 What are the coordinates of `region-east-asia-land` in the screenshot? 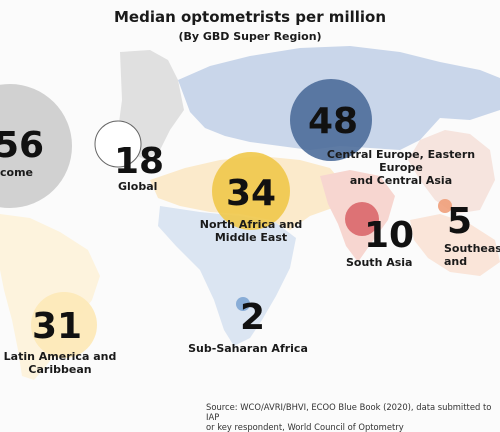 It's located at (451, 172).